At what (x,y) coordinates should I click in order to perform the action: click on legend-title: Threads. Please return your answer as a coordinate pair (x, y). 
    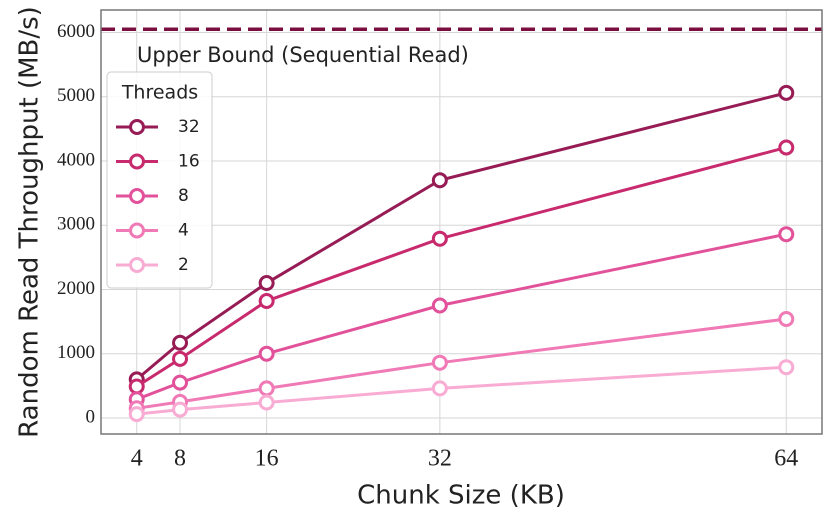
    Looking at the image, I should click on (159, 93).